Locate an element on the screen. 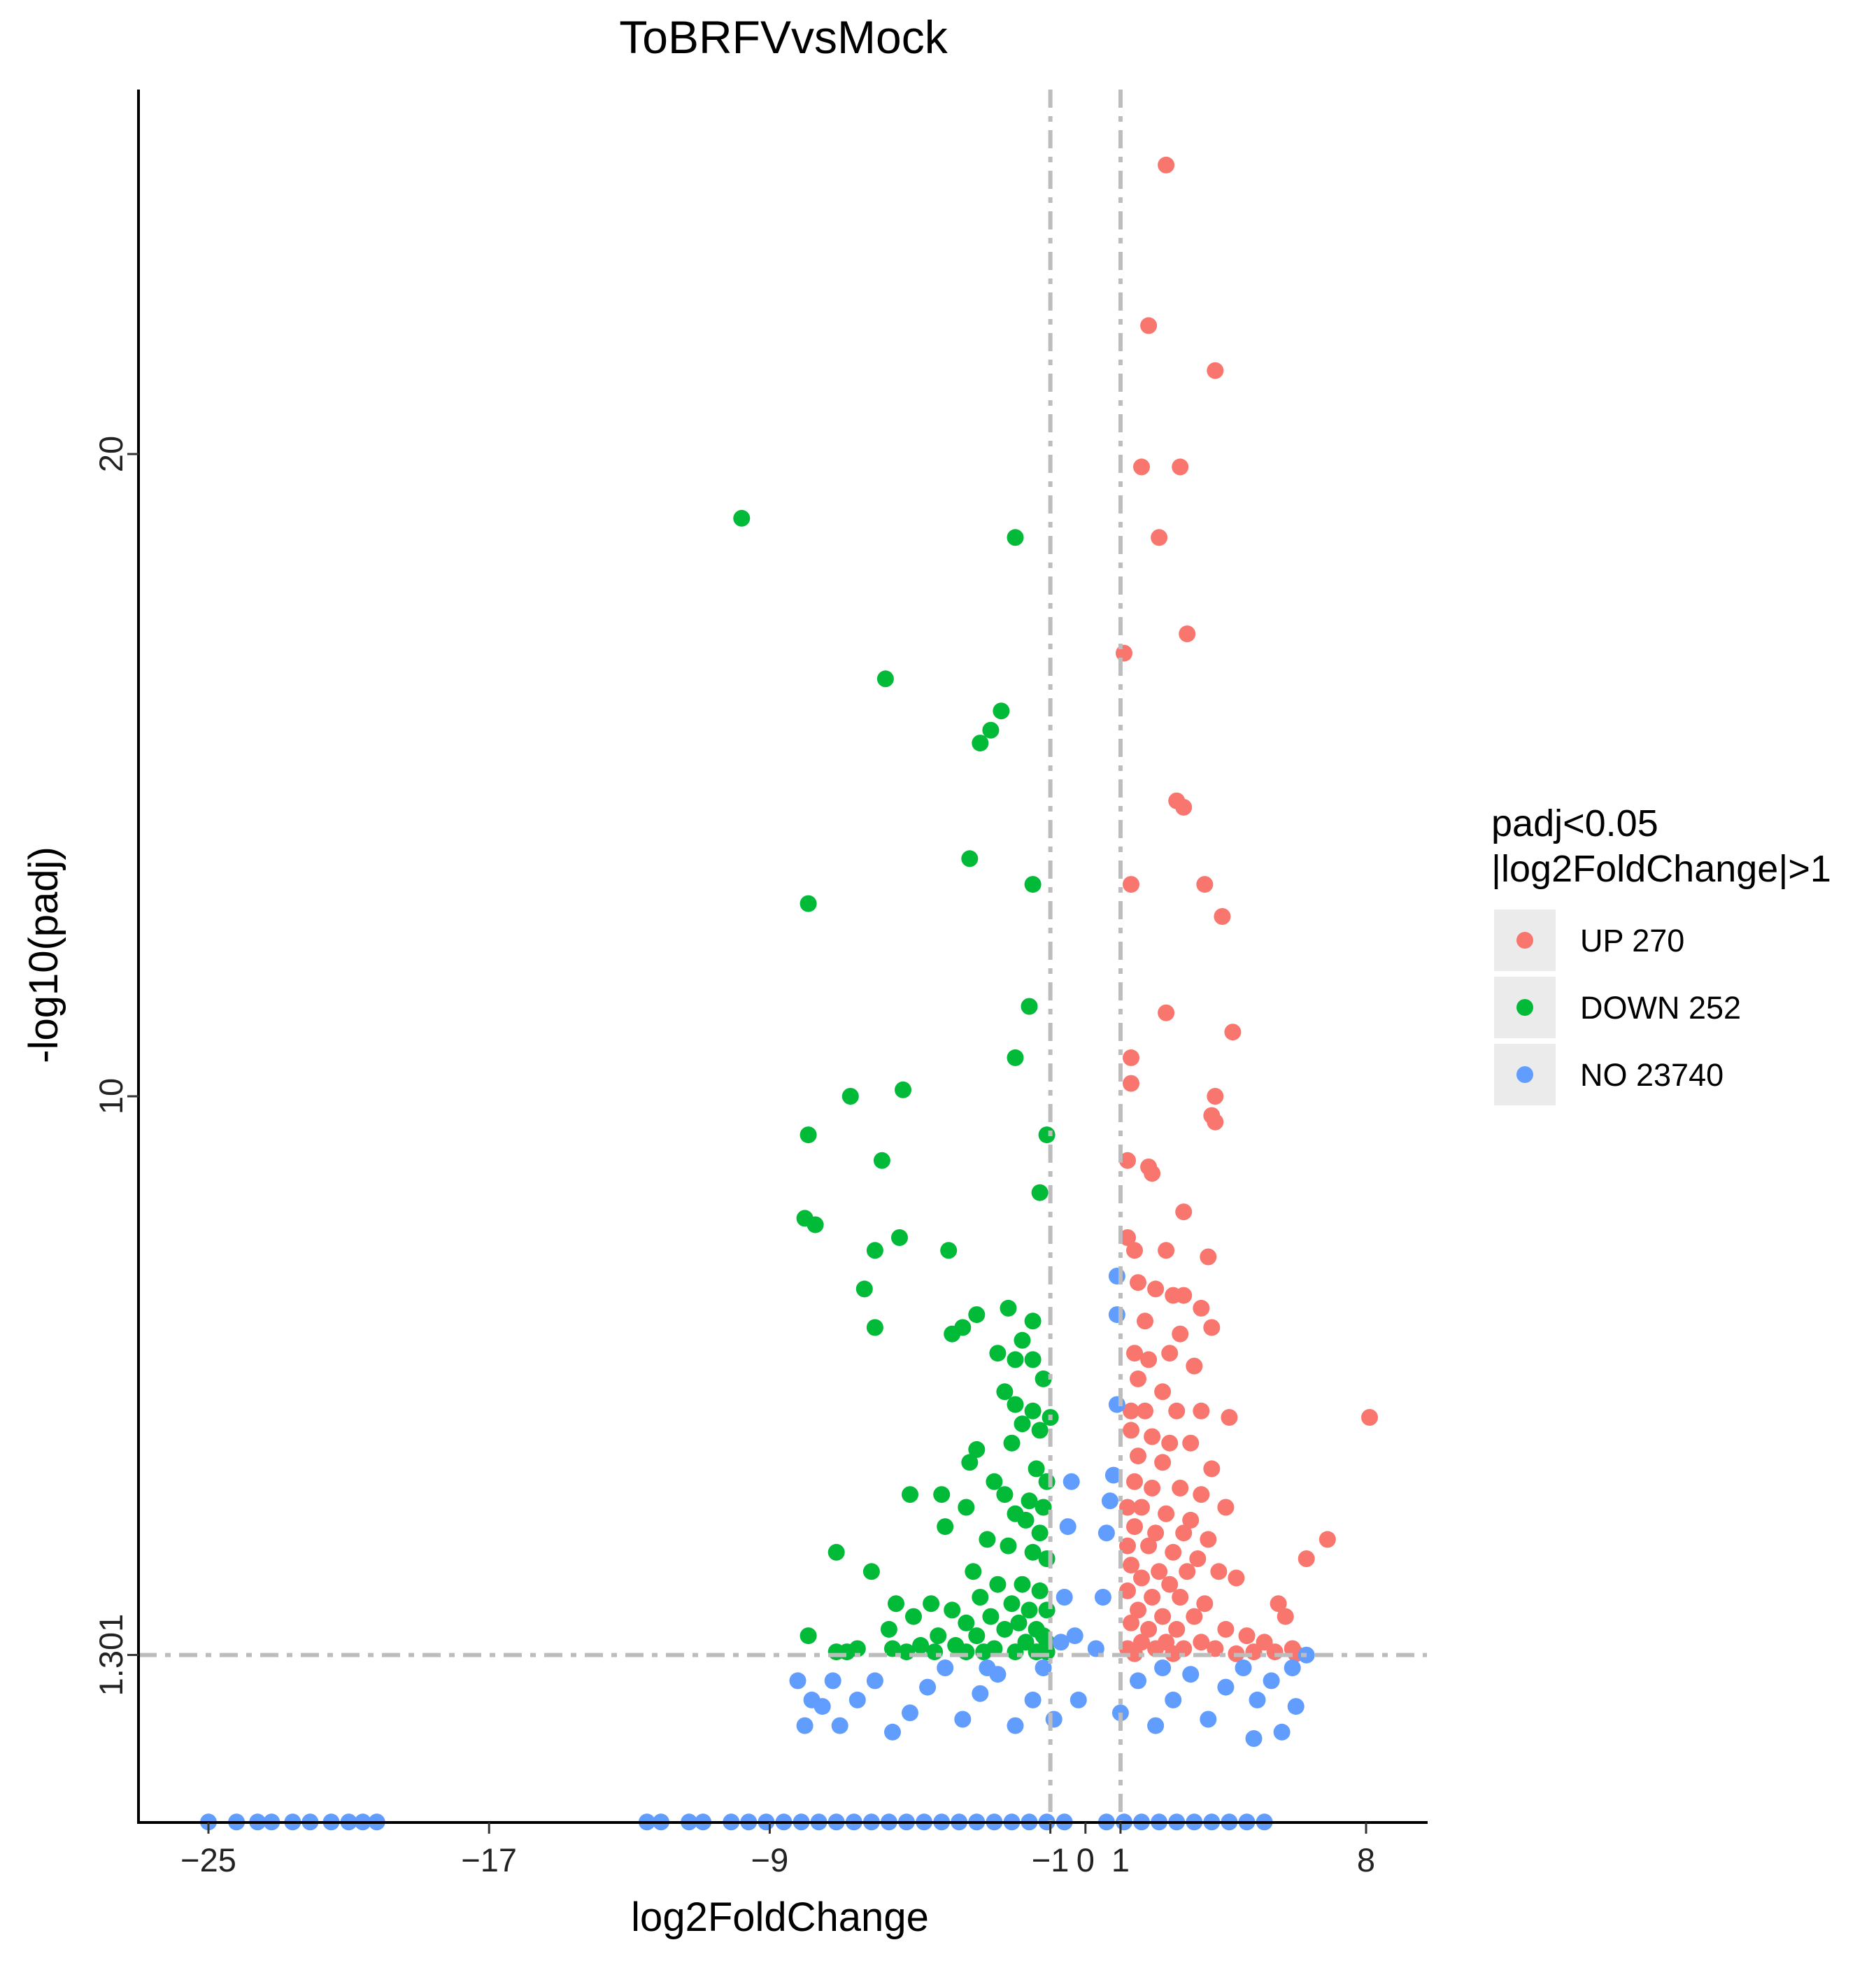 Image resolution: width=1876 pixels, height=1968 pixels. legend-item-down: DOWN 252 is located at coordinates (1618, 1008).